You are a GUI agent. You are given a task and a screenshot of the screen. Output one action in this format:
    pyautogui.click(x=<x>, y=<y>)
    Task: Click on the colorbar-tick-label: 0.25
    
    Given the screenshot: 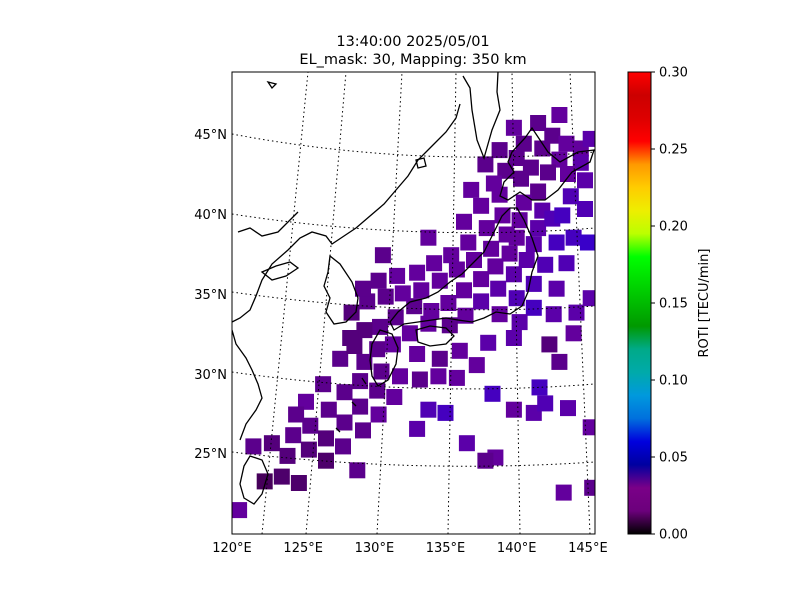 What is the action you would take?
    pyautogui.click(x=673, y=150)
    